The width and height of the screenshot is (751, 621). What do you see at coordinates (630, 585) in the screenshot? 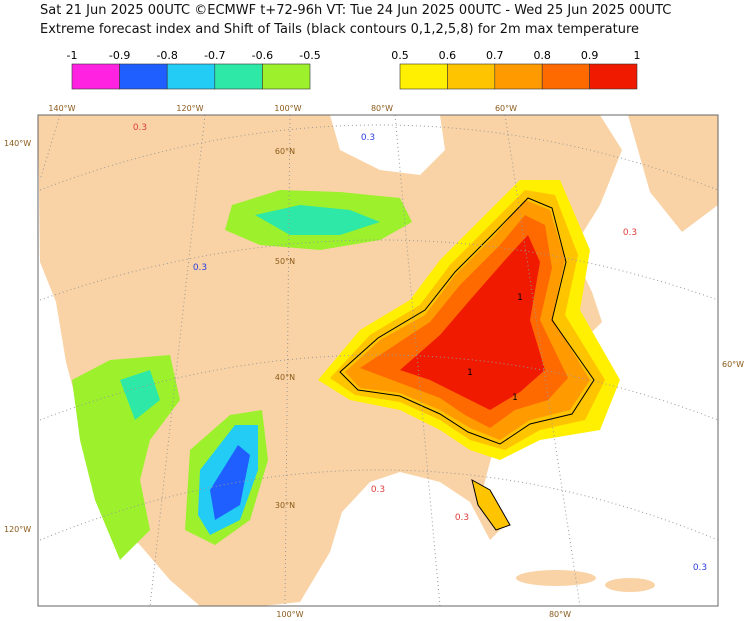
I see `hispaniola` at bounding box center [630, 585].